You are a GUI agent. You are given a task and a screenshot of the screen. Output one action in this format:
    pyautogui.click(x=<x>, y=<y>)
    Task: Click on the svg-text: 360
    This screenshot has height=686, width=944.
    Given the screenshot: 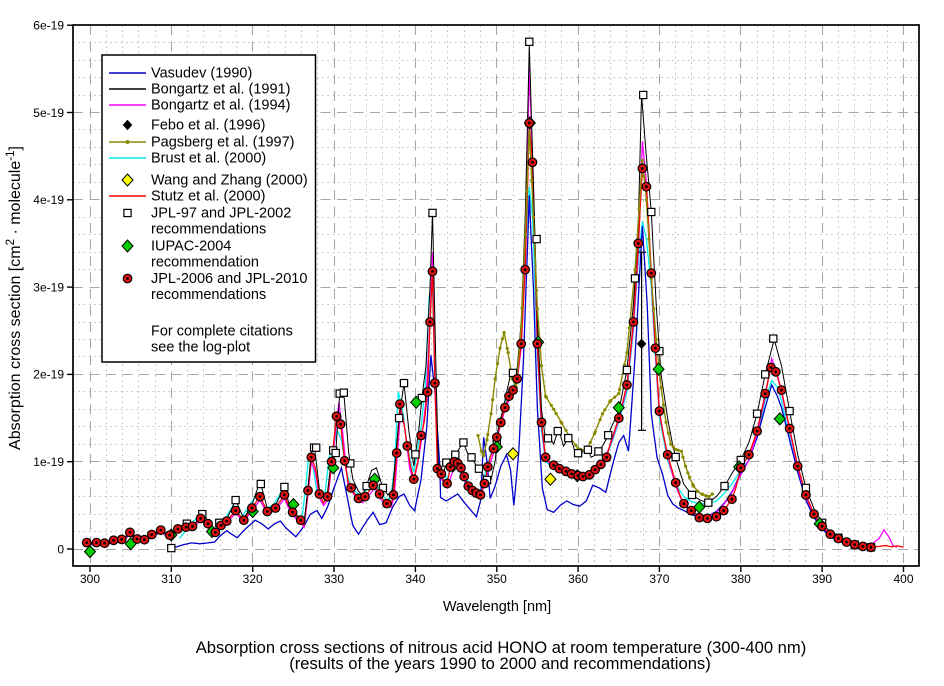 What is the action you would take?
    pyautogui.click(x=578, y=579)
    